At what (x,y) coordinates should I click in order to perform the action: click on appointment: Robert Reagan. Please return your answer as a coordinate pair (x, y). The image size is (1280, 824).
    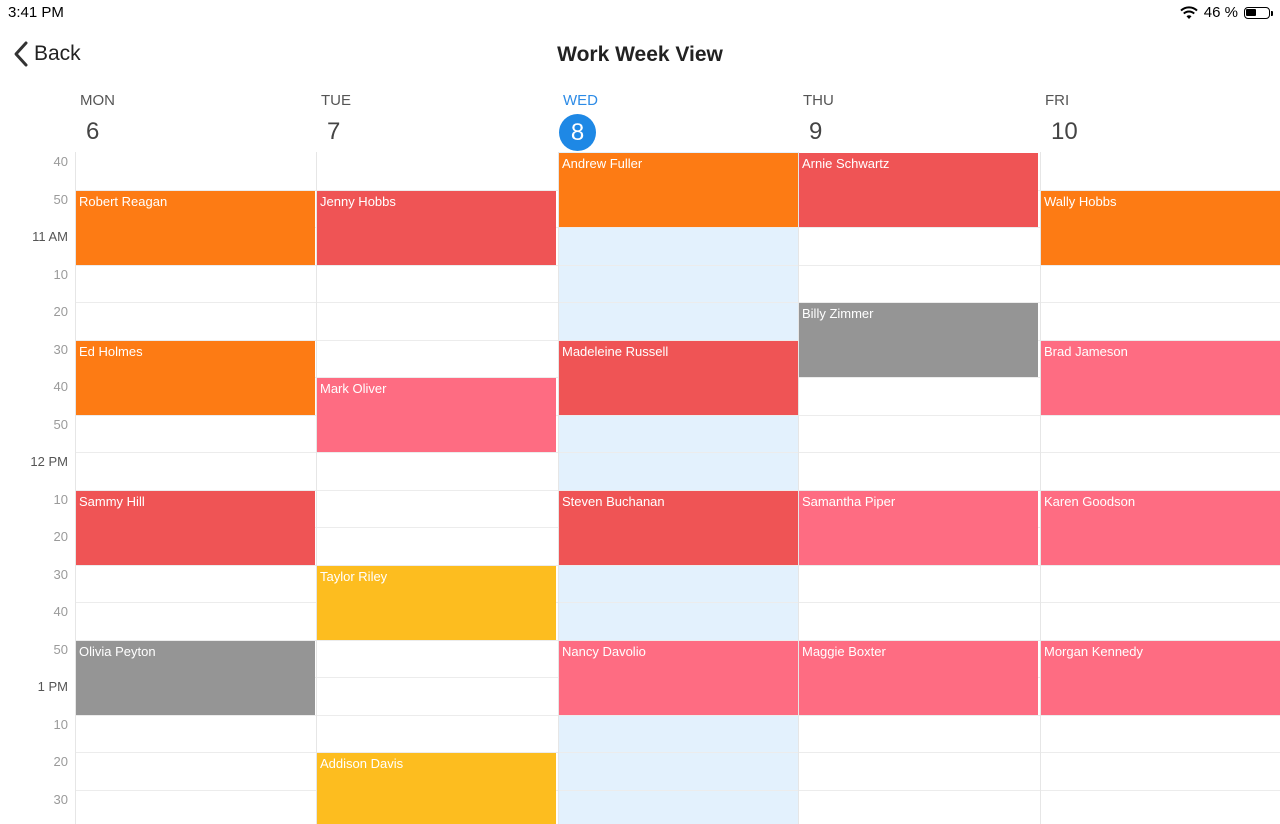
    Looking at the image, I should click on (195, 227).